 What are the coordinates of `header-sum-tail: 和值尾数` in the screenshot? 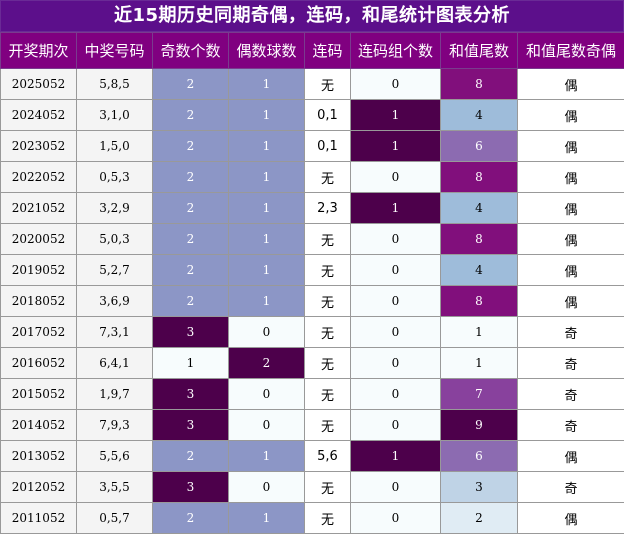 It's located at (479, 51).